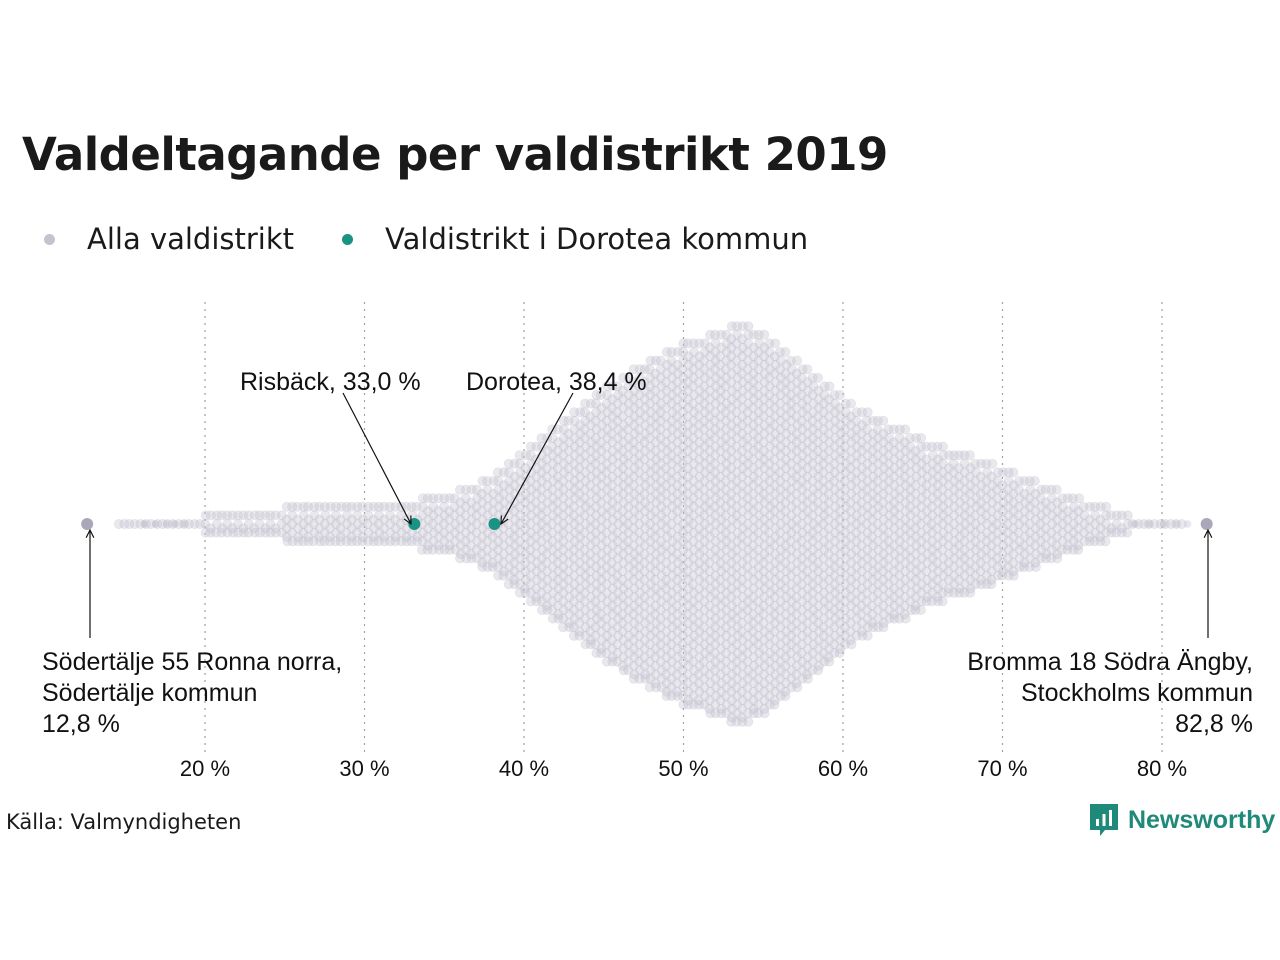 This screenshot has width=1280, height=960. Describe the element at coordinates (87, 524) in the screenshot. I see `extreme-point-min` at that location.